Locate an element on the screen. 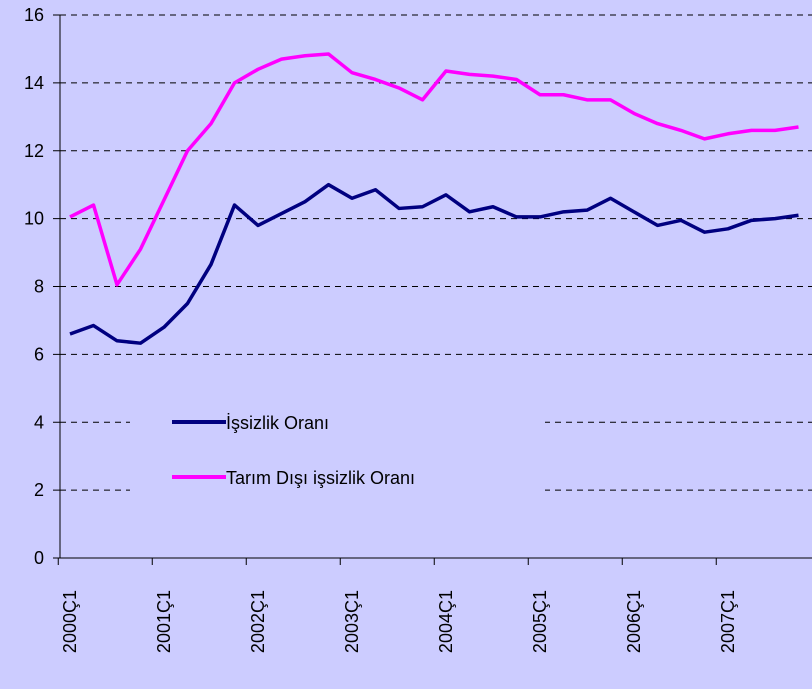 The height and width of the screenshot is (689, 812). x-tick-label: 2003Ç1 is located at coordinates (352, 621).